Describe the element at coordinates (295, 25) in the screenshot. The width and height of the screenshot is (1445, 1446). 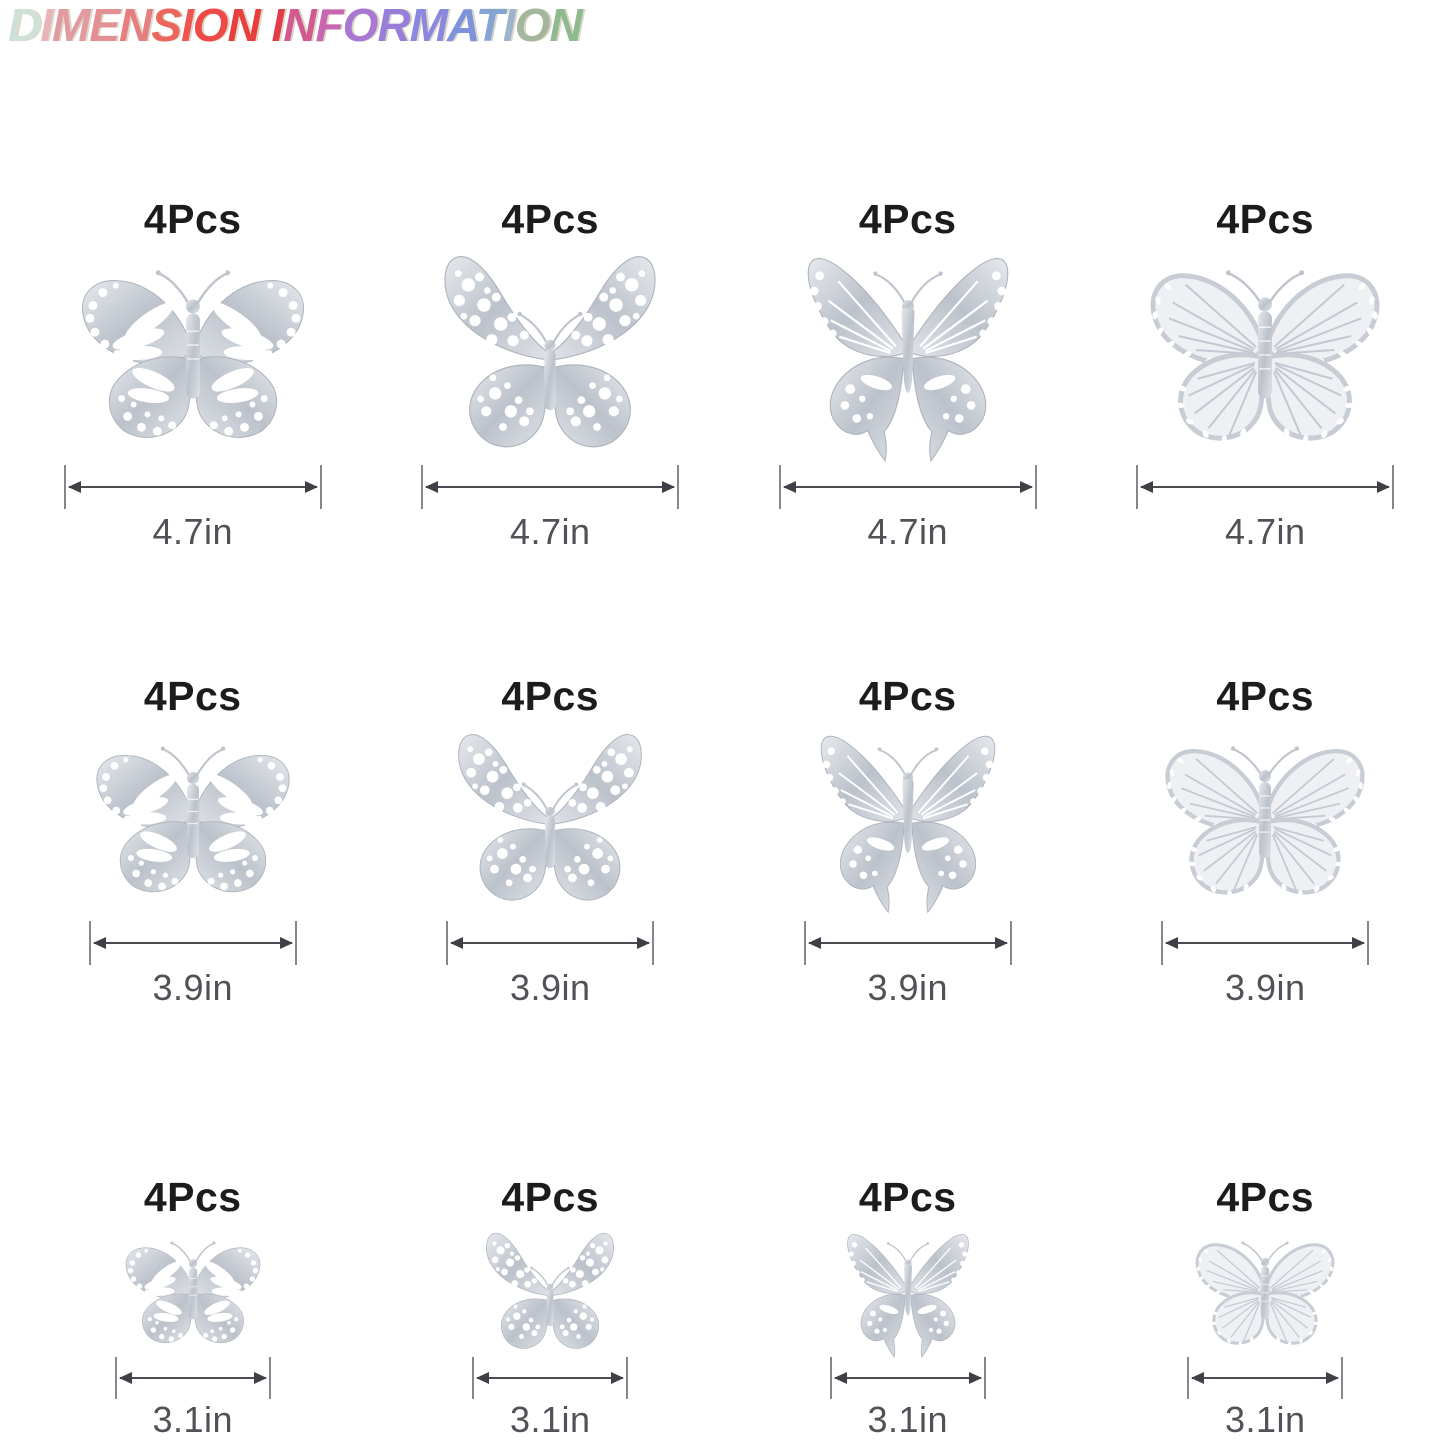
I see `page-title: DIMENSION INFORMATION` at that location.